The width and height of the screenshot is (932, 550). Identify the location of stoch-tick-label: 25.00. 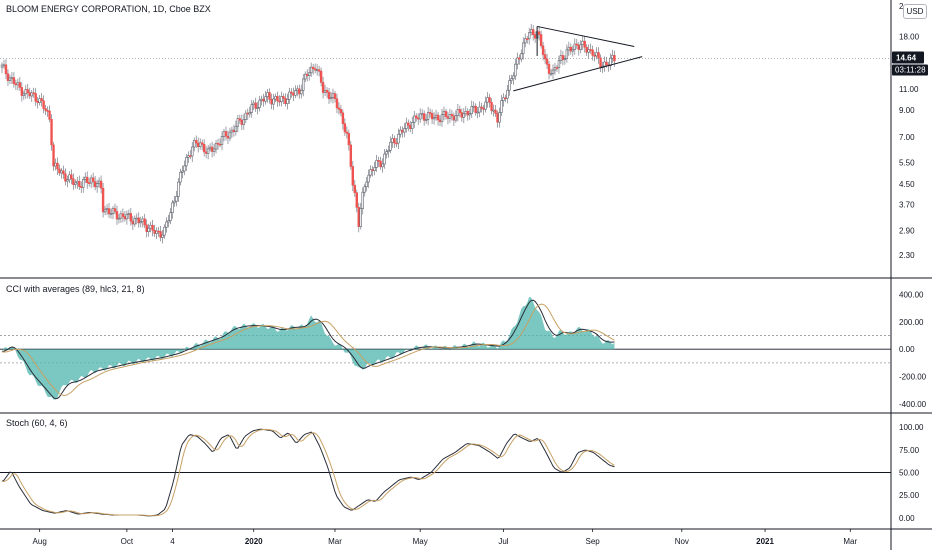
(909, 495).